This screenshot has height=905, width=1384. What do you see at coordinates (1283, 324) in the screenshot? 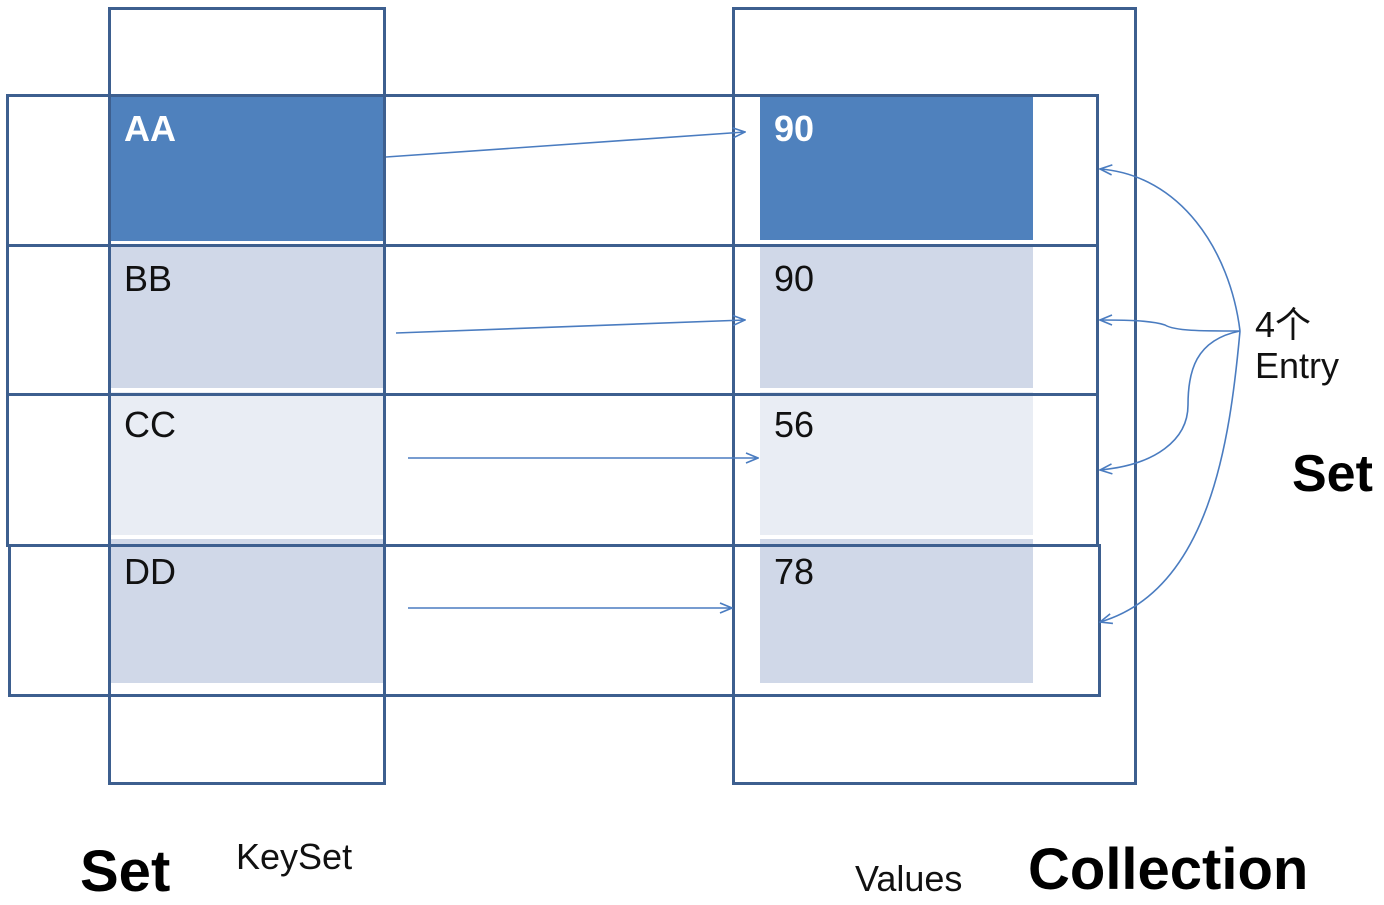
I see `entry-count-label: 4个` at bounding box center [1283, 324].